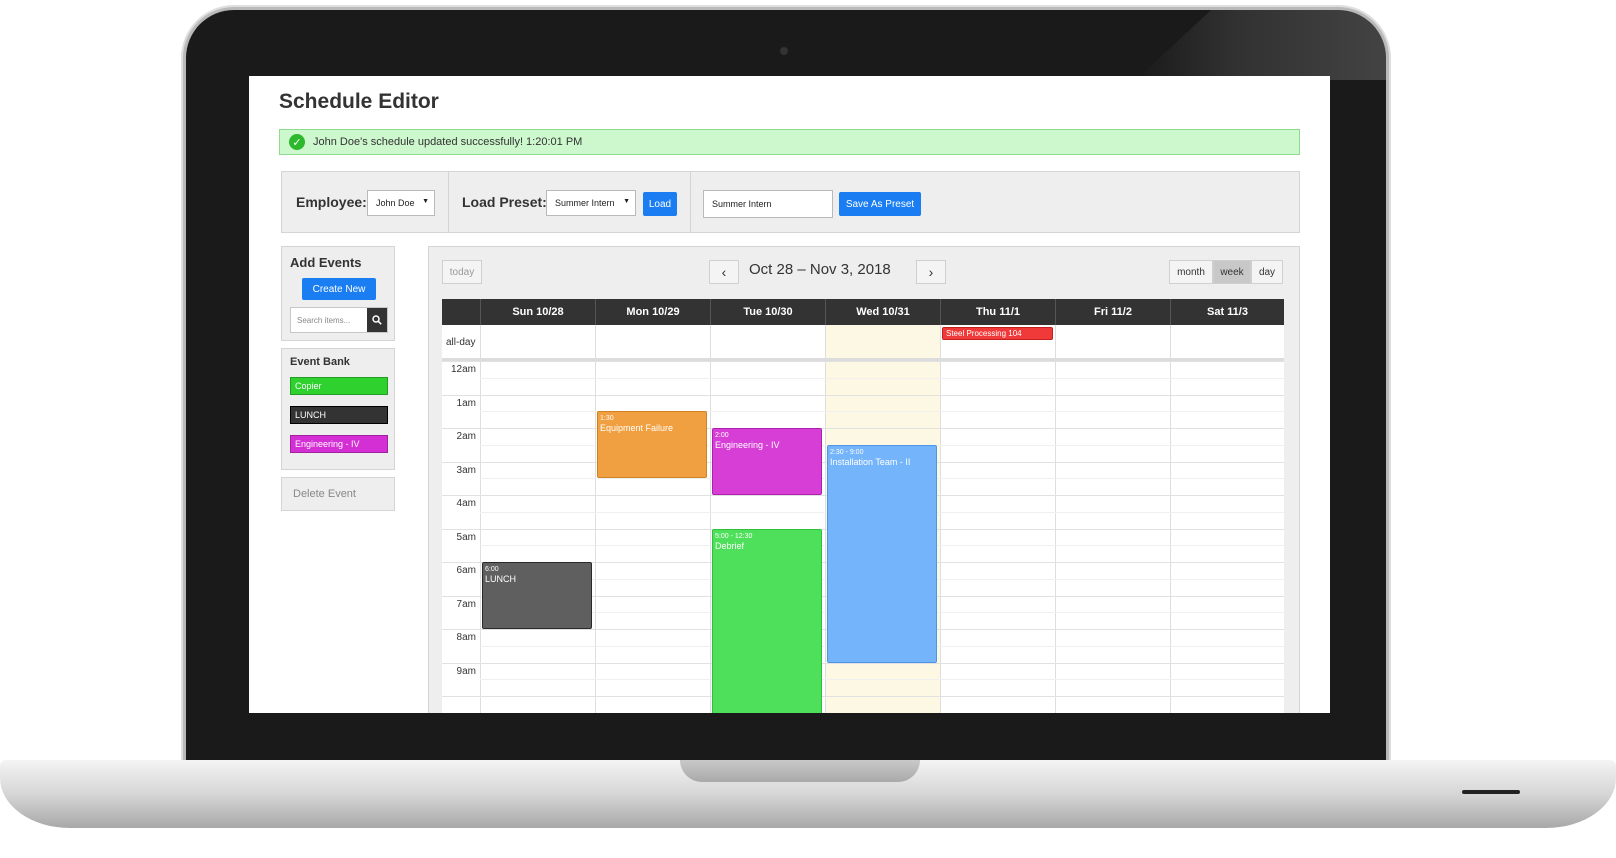 The height and width of the screenshot is (858, 1616). I want to click on preset-name-input: Summer Intern, so click(768, 204).